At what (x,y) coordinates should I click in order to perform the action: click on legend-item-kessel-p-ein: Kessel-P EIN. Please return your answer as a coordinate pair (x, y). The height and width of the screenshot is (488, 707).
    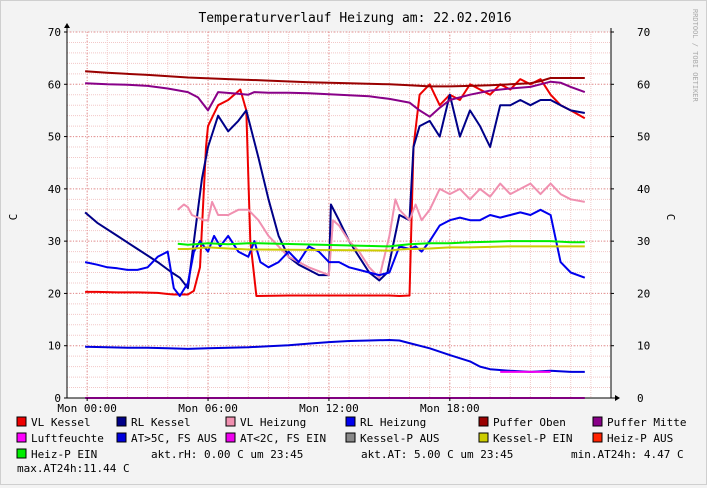
    Looking at the image, I should click on (525, 438).